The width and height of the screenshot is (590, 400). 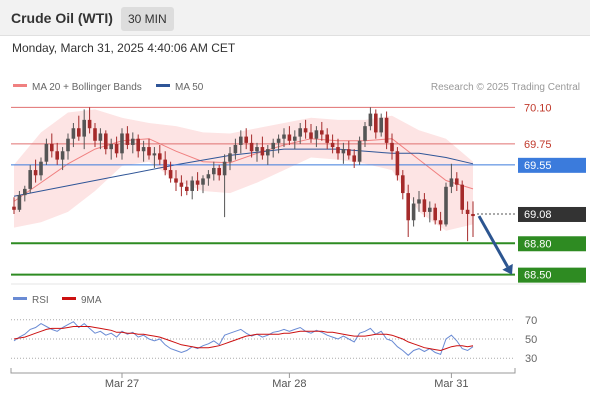 What do you see at coordinates (552, 192) in the screenshot?
I see `price-level-labels: 70.10 69.75 69.55 69.08 68.80 68.50` at bounding box center [552, 192].